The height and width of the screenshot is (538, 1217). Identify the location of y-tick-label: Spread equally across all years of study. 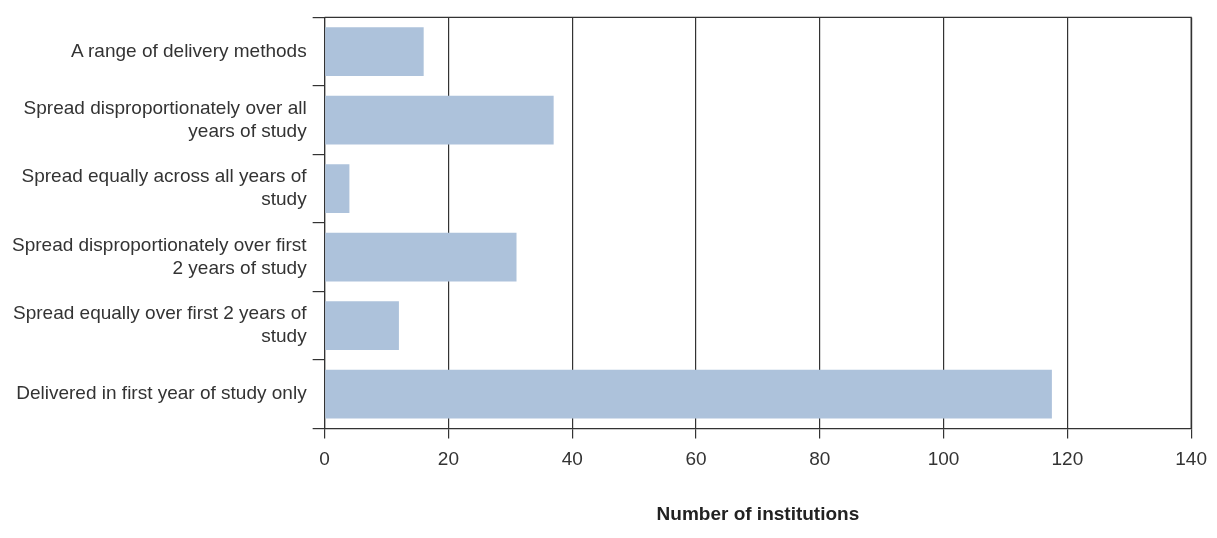
(164, 187).